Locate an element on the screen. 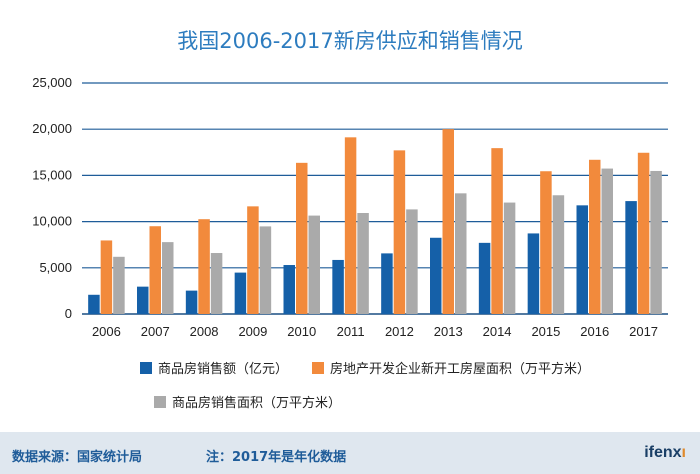 Image resolution: width=700 pixels, height=474 pixels. x-tick-label: 2006 is located at coordinates (106, 331).